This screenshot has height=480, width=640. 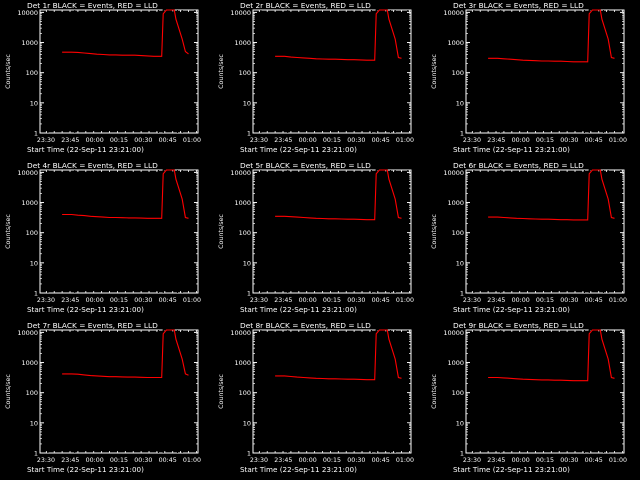 I want to click on chart-title: Det 7r BLACK = Events, RED = LLD, so click(x=92, y=325).